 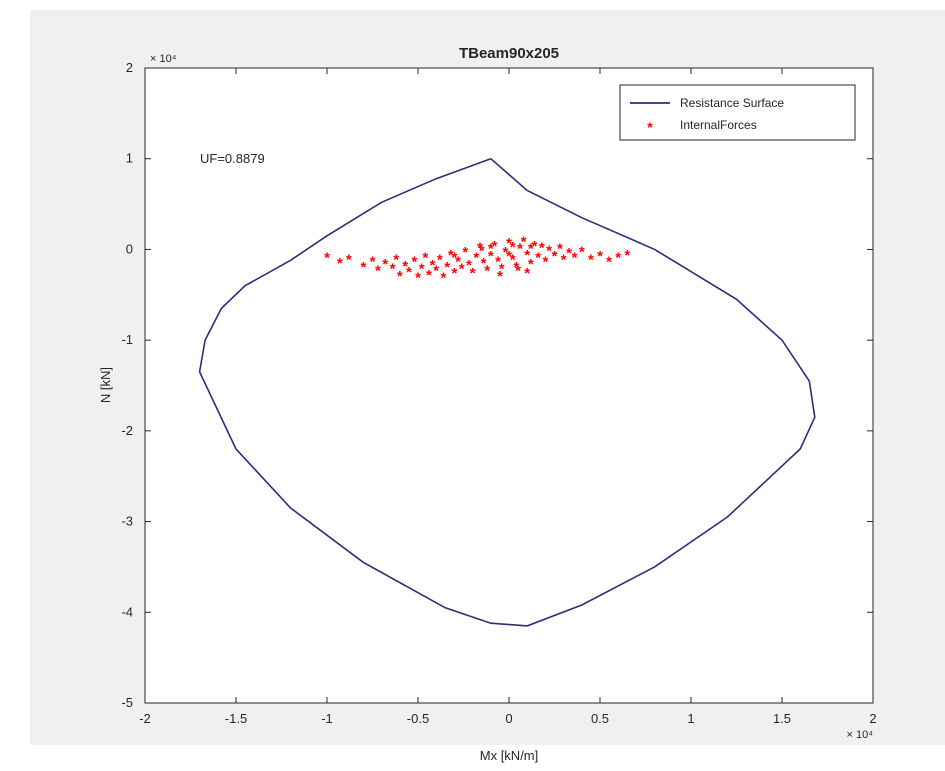 I want to click on x-tick-label: 0, so click(x=508, y=718).